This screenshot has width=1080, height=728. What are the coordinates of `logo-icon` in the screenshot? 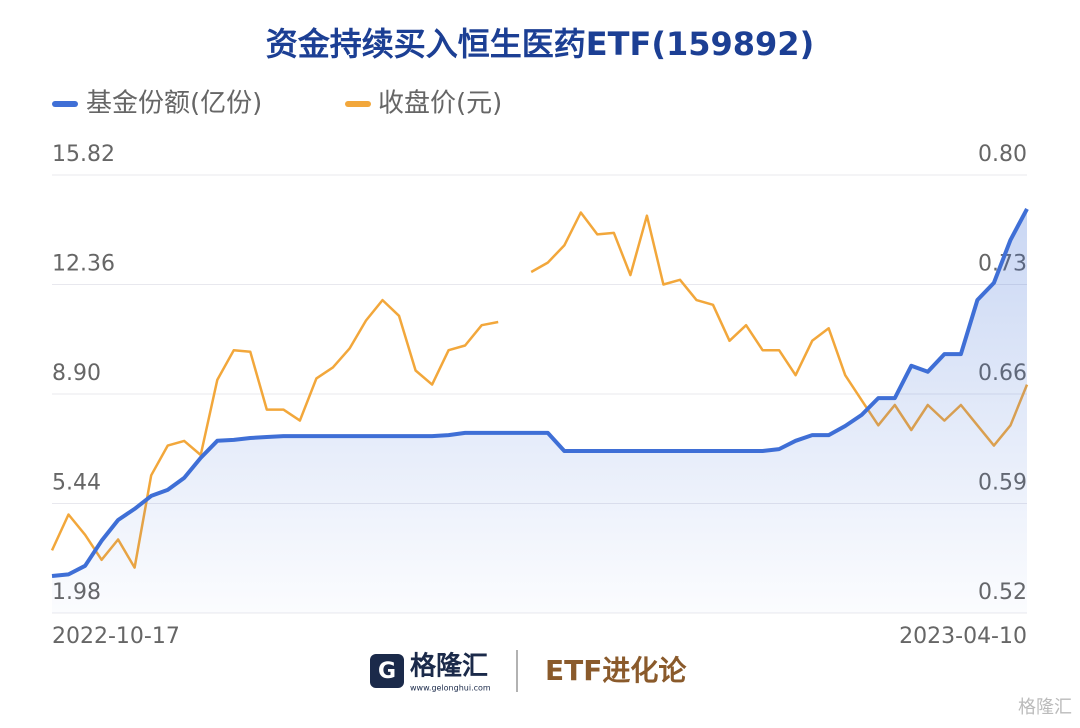 It's located at (387, 671).